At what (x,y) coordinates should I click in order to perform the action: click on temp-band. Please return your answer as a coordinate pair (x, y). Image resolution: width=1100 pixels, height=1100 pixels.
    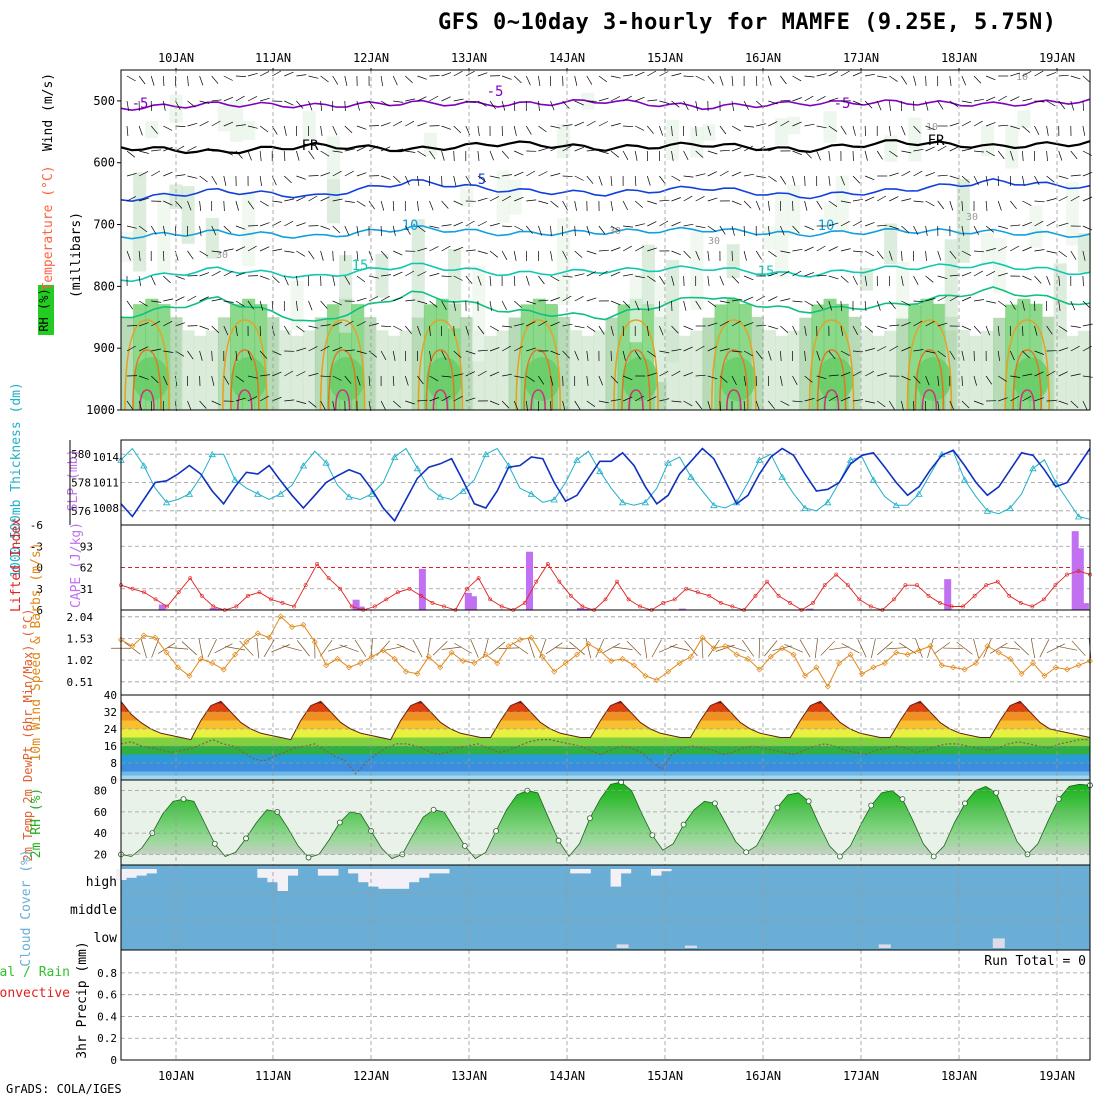
    Looking at the image, I should click on (605, 758).